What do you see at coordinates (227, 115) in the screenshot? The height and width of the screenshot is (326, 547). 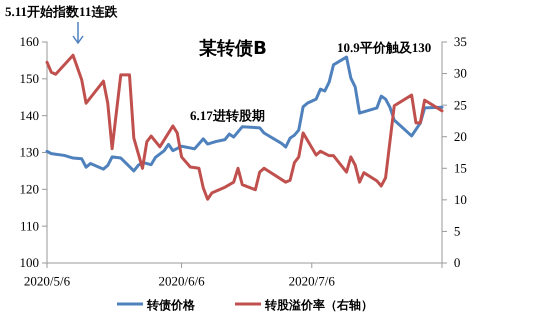 I see `annotation: 6.17进转股期` at bounding box center [227, 115].